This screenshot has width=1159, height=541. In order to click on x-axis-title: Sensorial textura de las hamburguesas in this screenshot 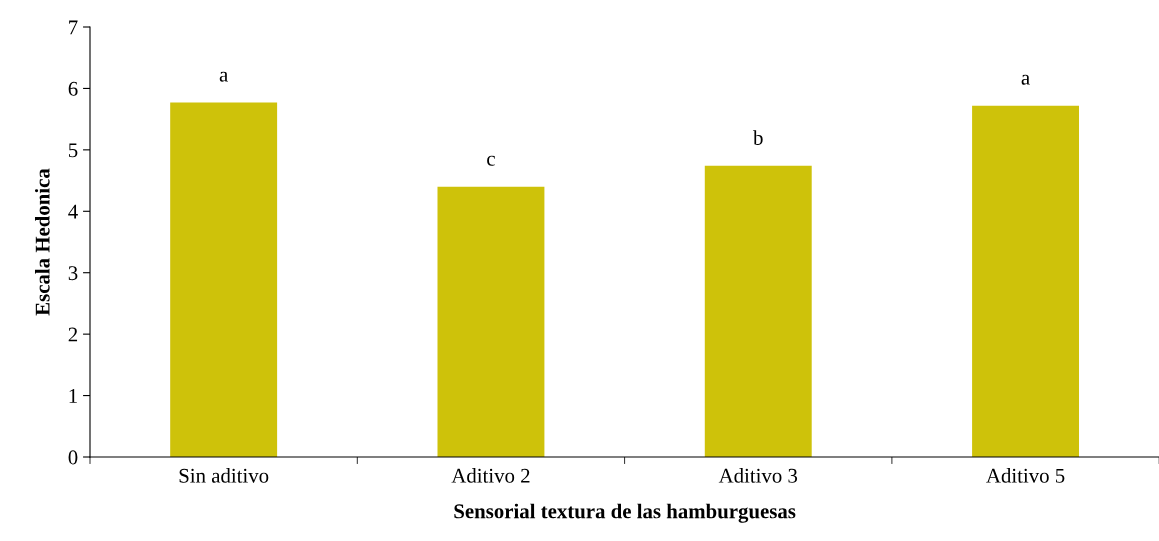, I will do `click(625, 513)`.